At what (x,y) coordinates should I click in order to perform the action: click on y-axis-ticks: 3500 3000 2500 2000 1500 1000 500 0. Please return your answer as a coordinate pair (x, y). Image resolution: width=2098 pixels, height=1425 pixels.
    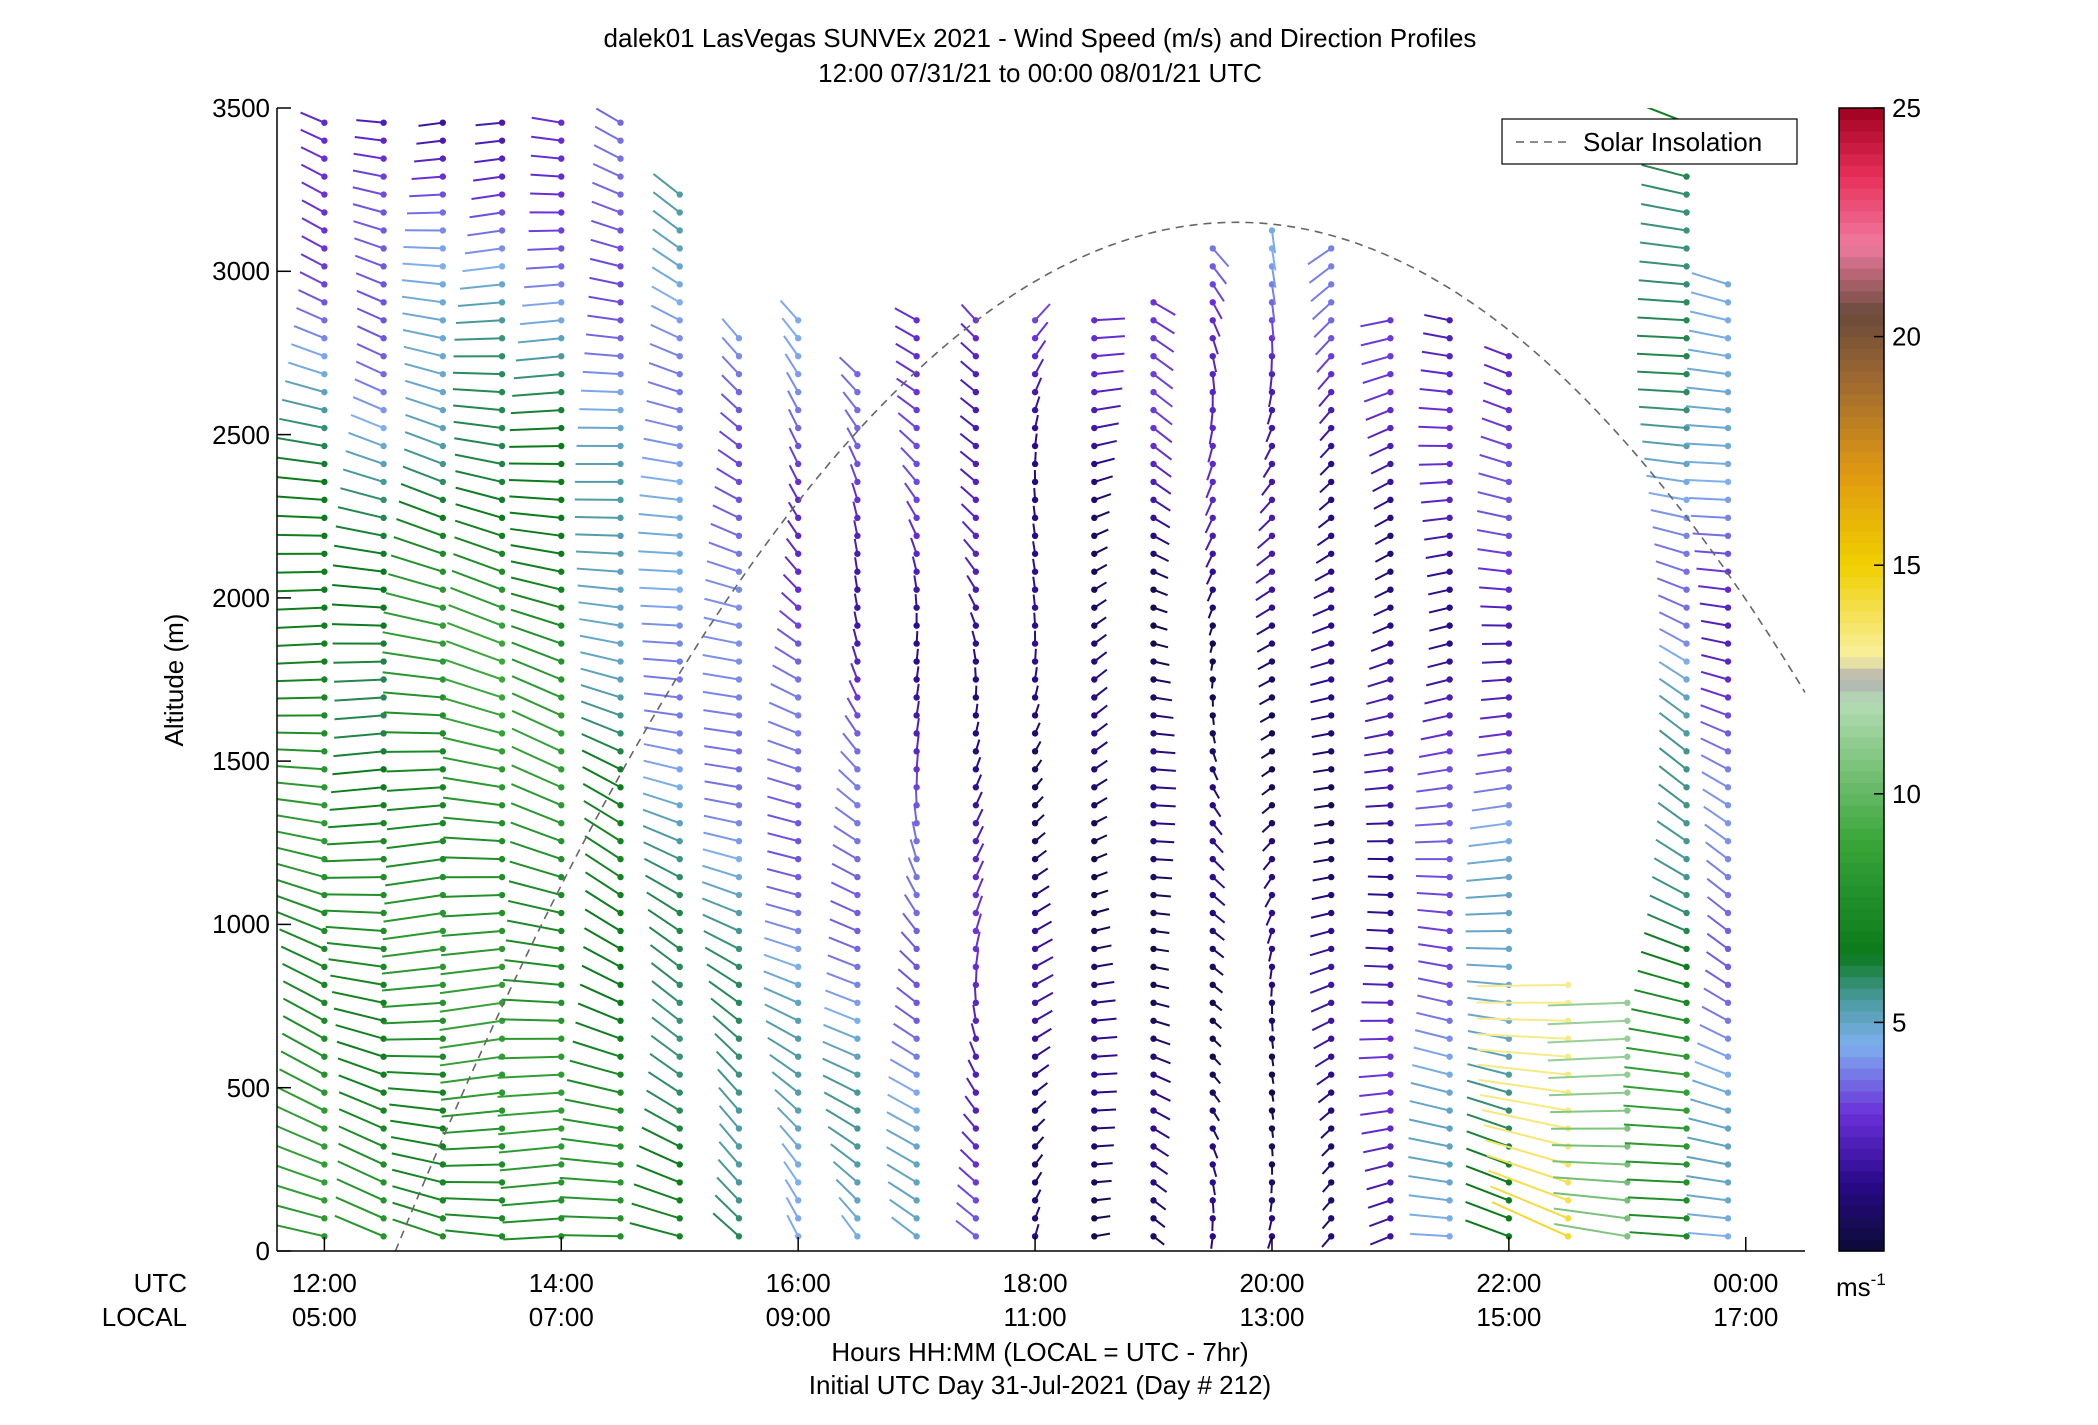
    Looking at the image, I should click on (251, 679).